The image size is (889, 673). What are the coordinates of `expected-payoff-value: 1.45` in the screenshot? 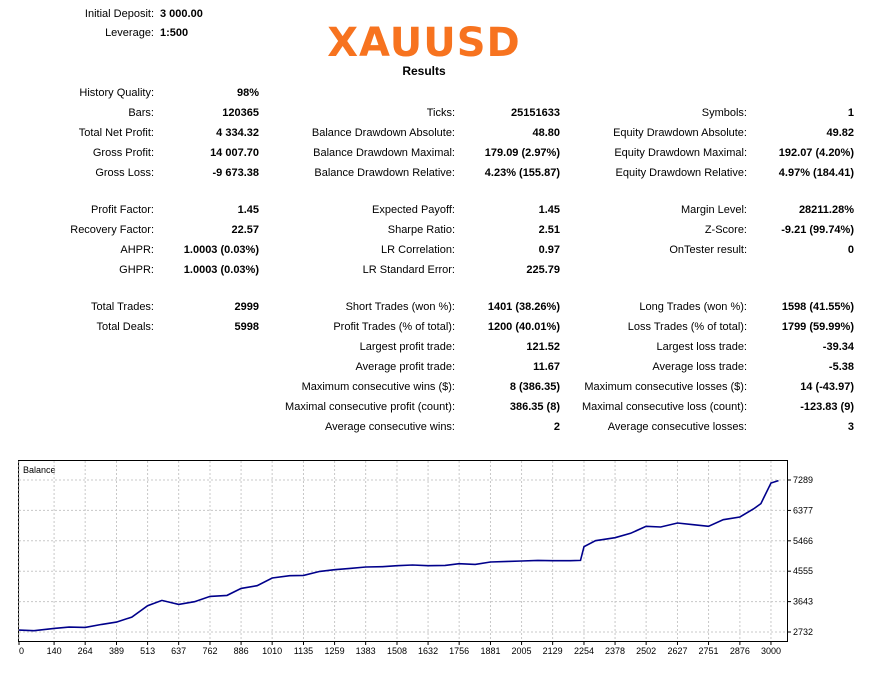 It's located at (549, 210).